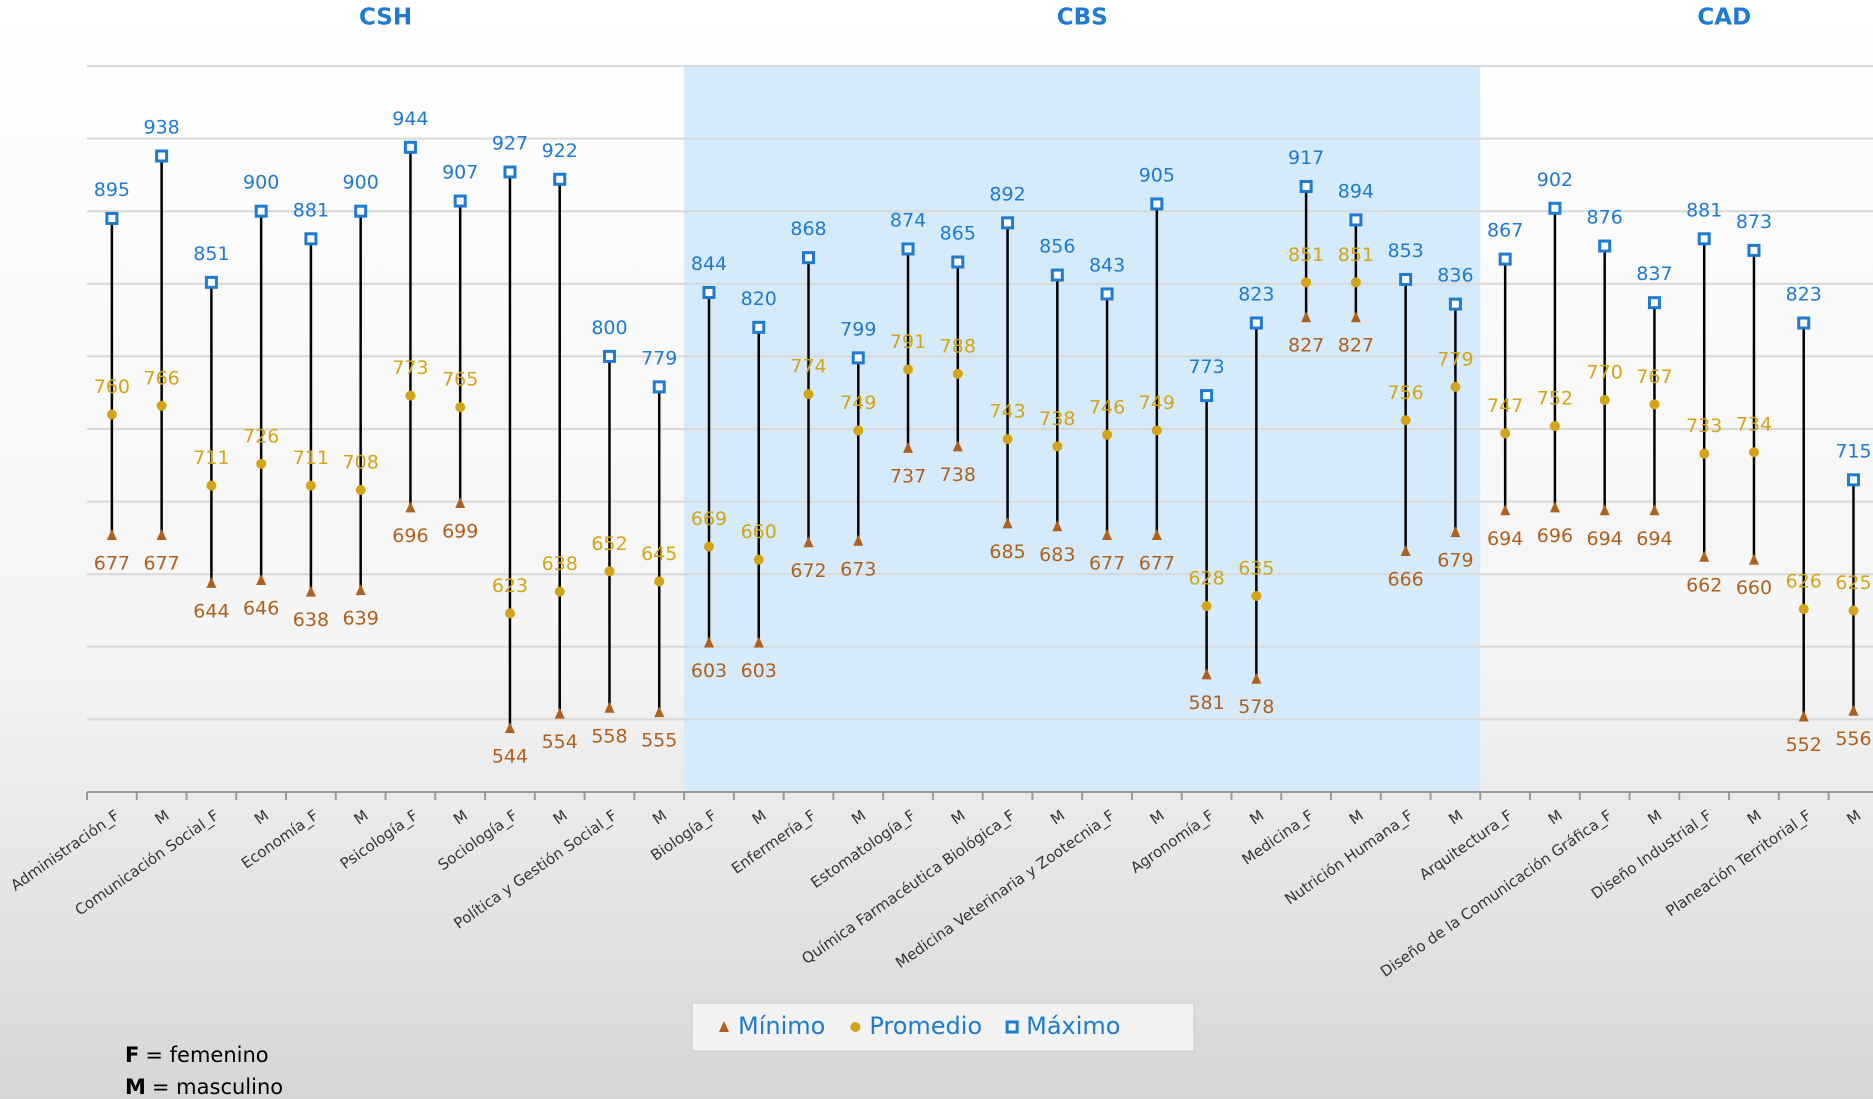  I want to click on x-tick-label: Economía_F, so click(280, 839).